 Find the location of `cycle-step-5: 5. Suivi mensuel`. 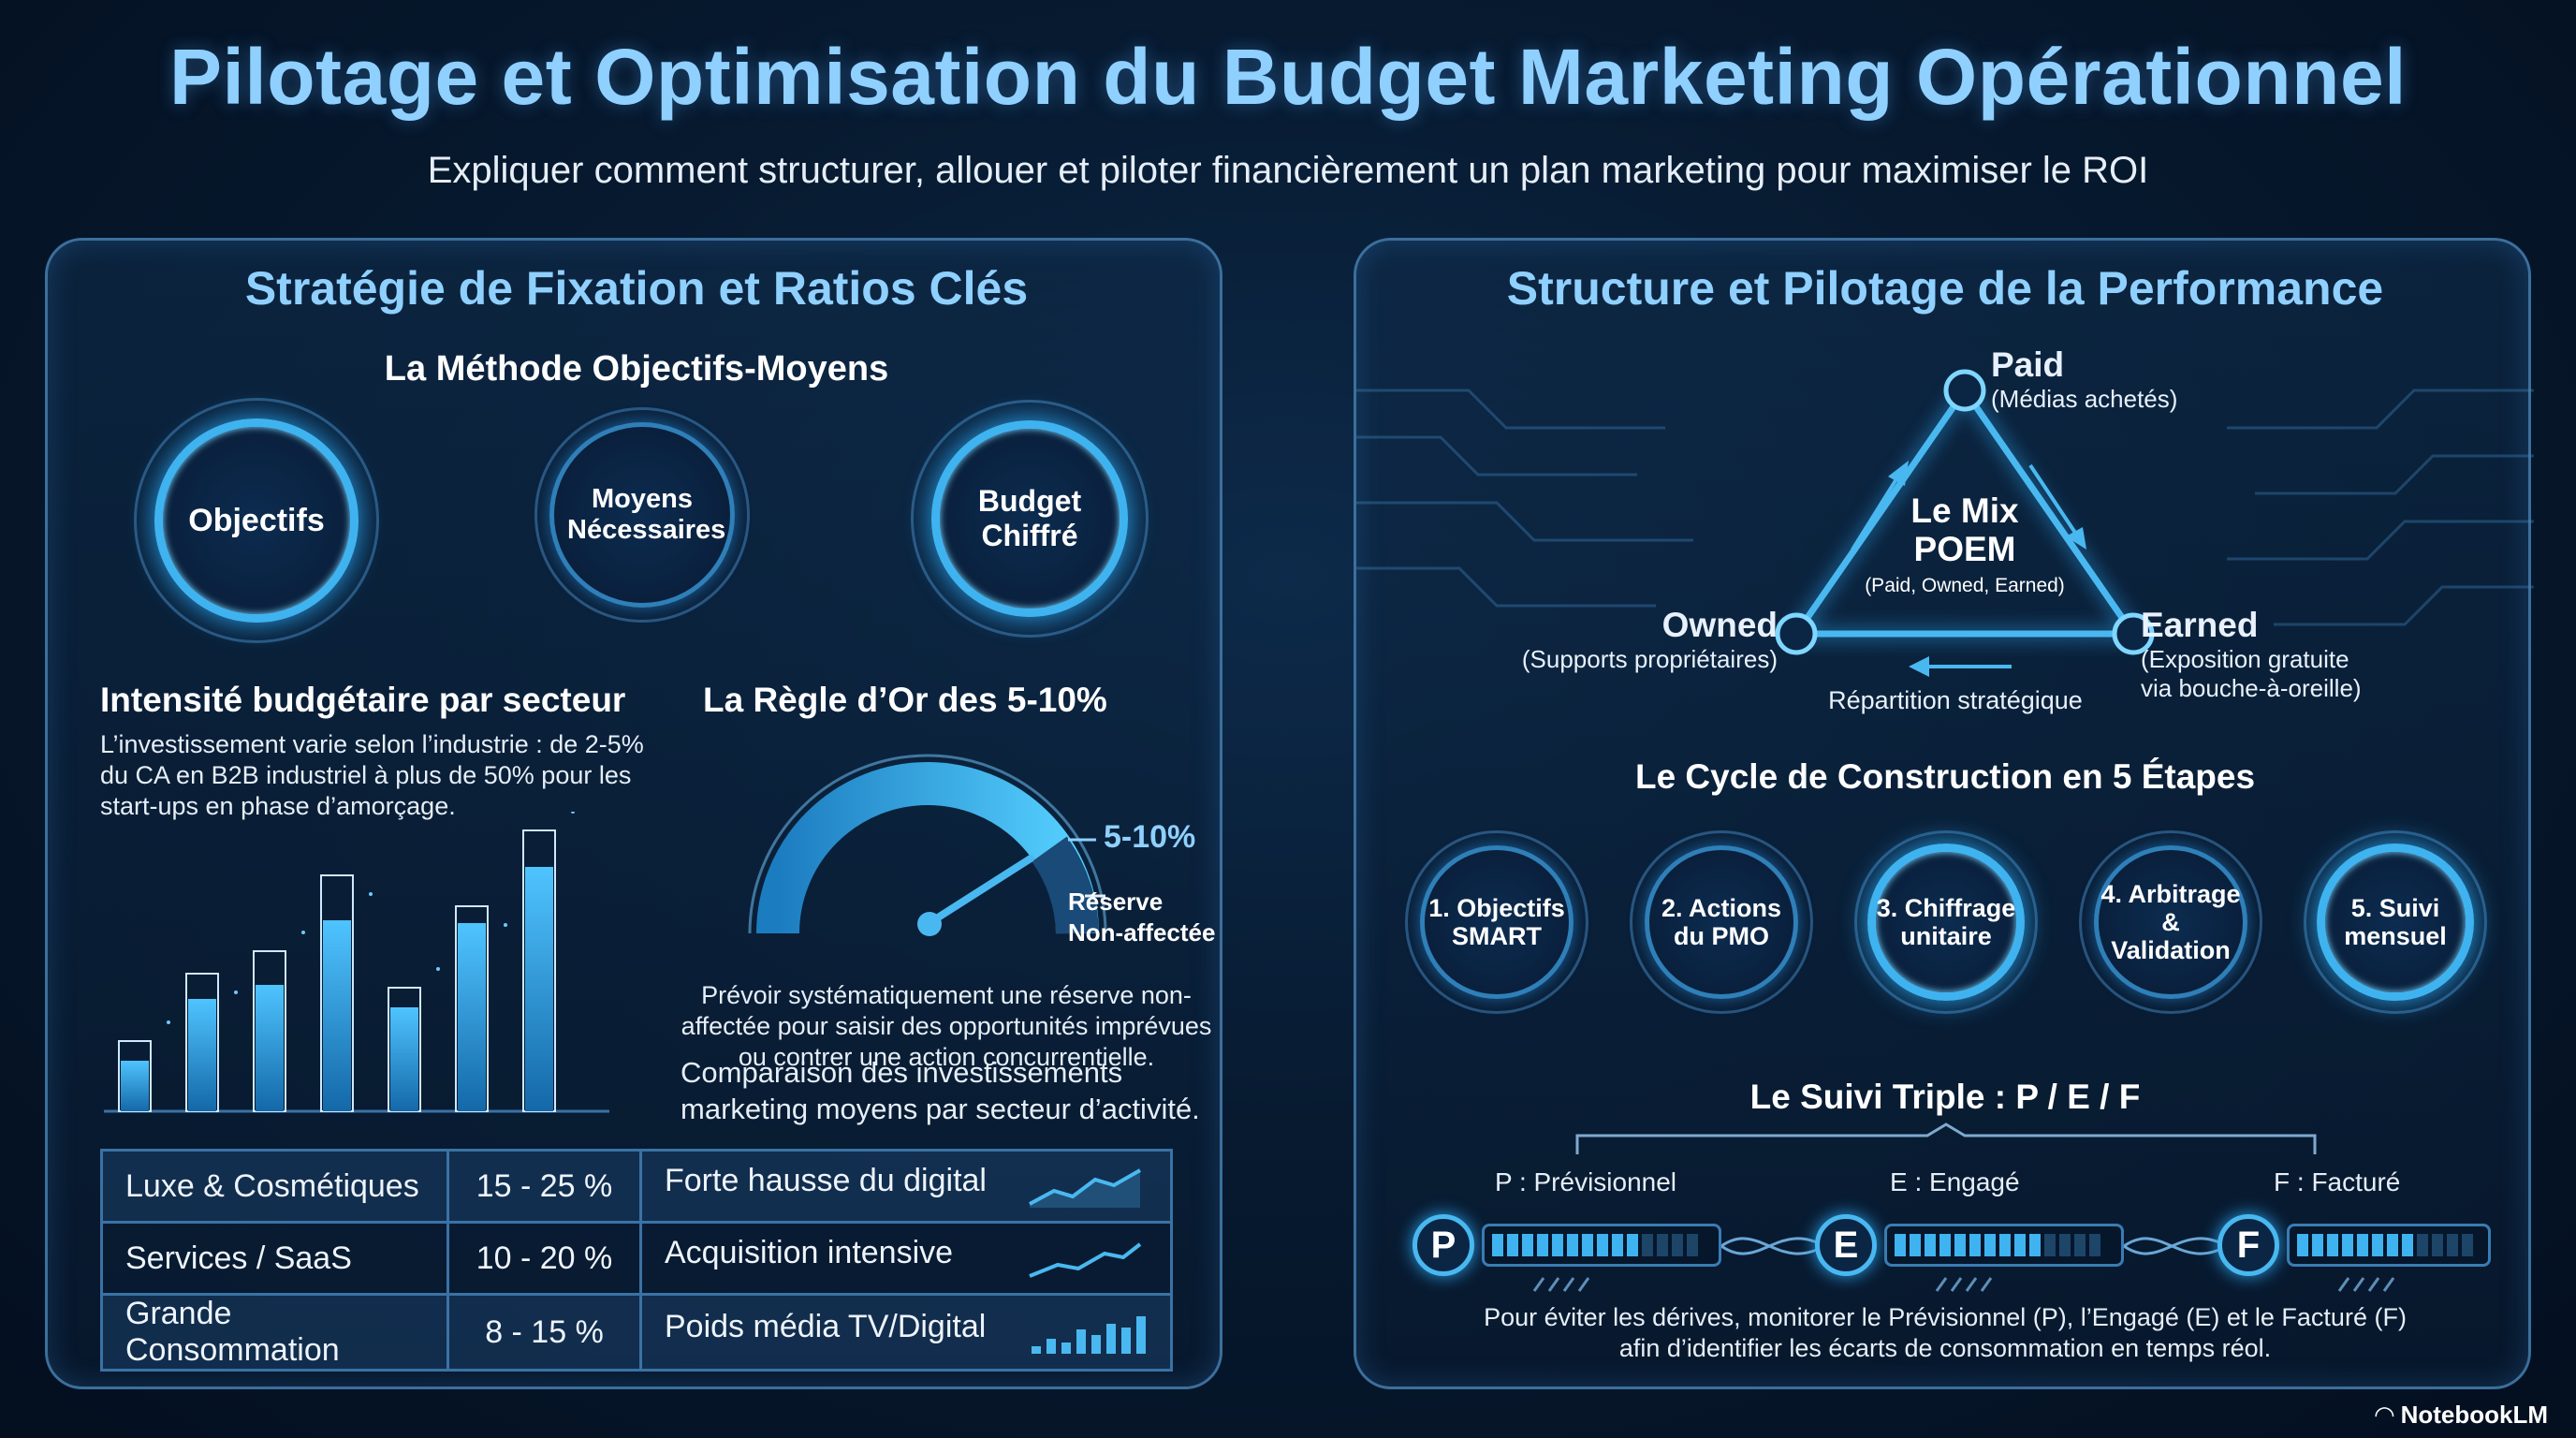

cycle-step-5: 5. Suivi mensuel is located at coordinates (2395, 922).